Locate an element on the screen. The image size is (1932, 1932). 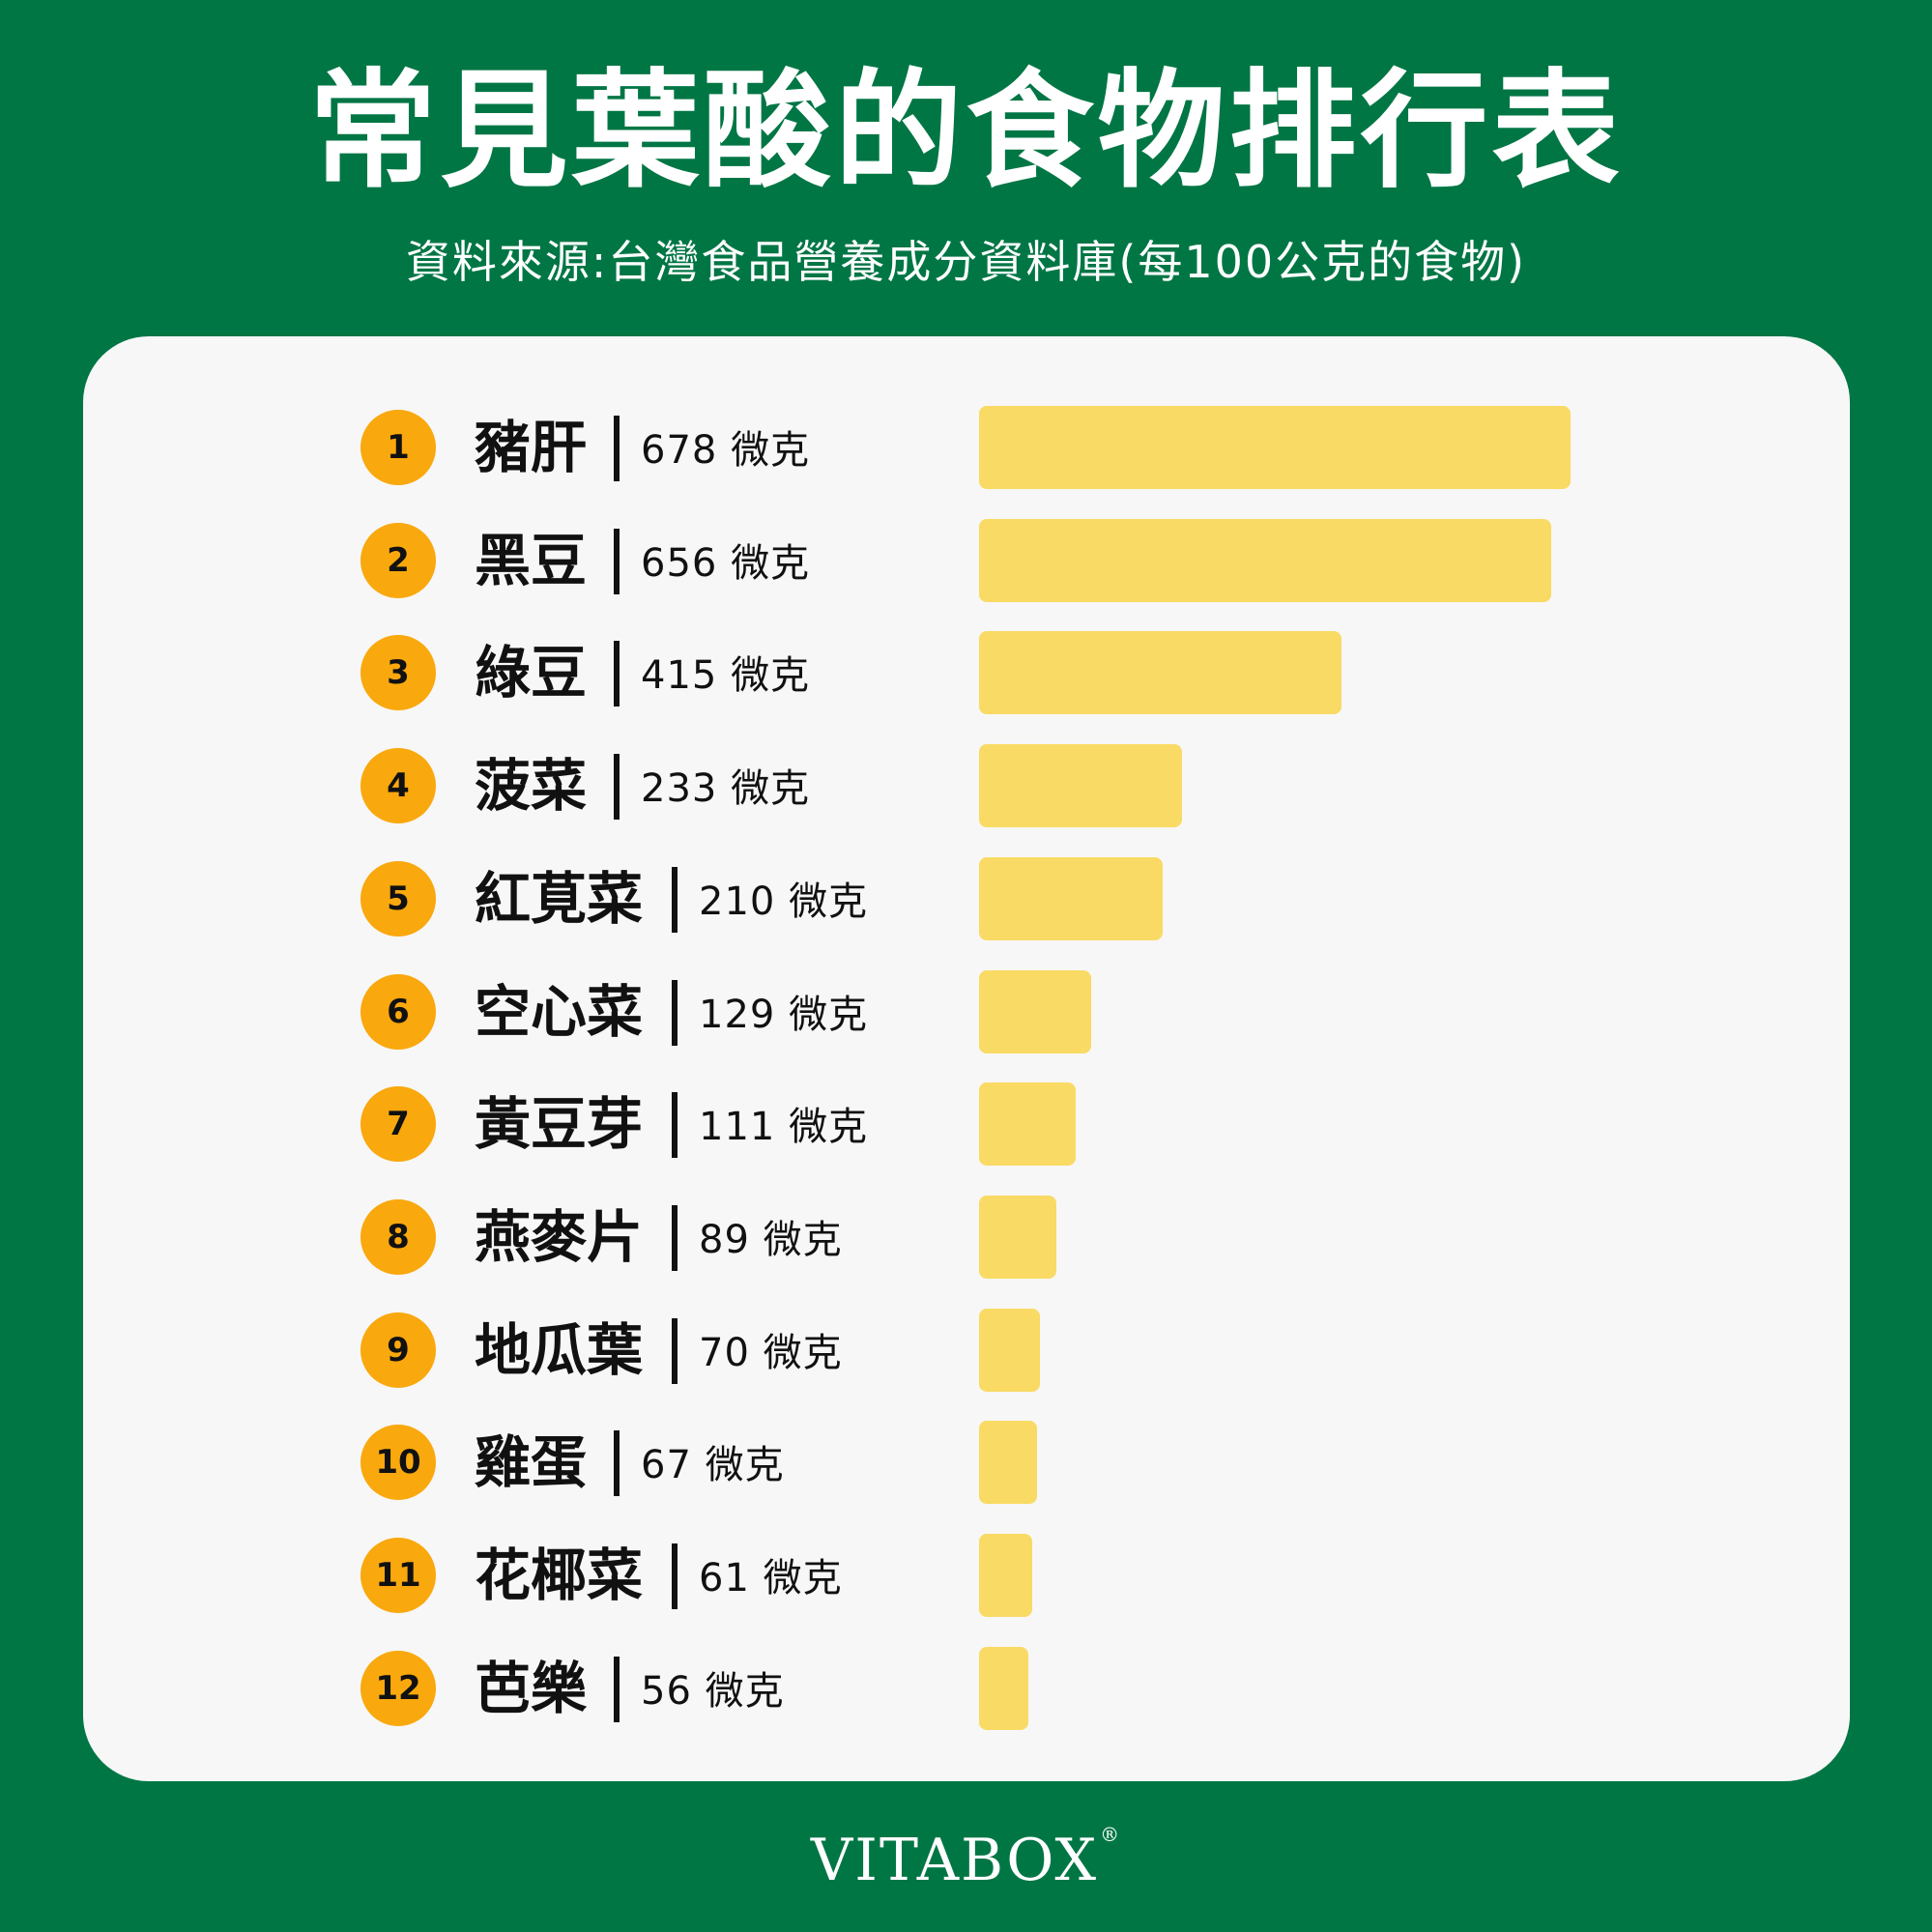
rank-badge: 11 is located at coordinates (398, 1576).